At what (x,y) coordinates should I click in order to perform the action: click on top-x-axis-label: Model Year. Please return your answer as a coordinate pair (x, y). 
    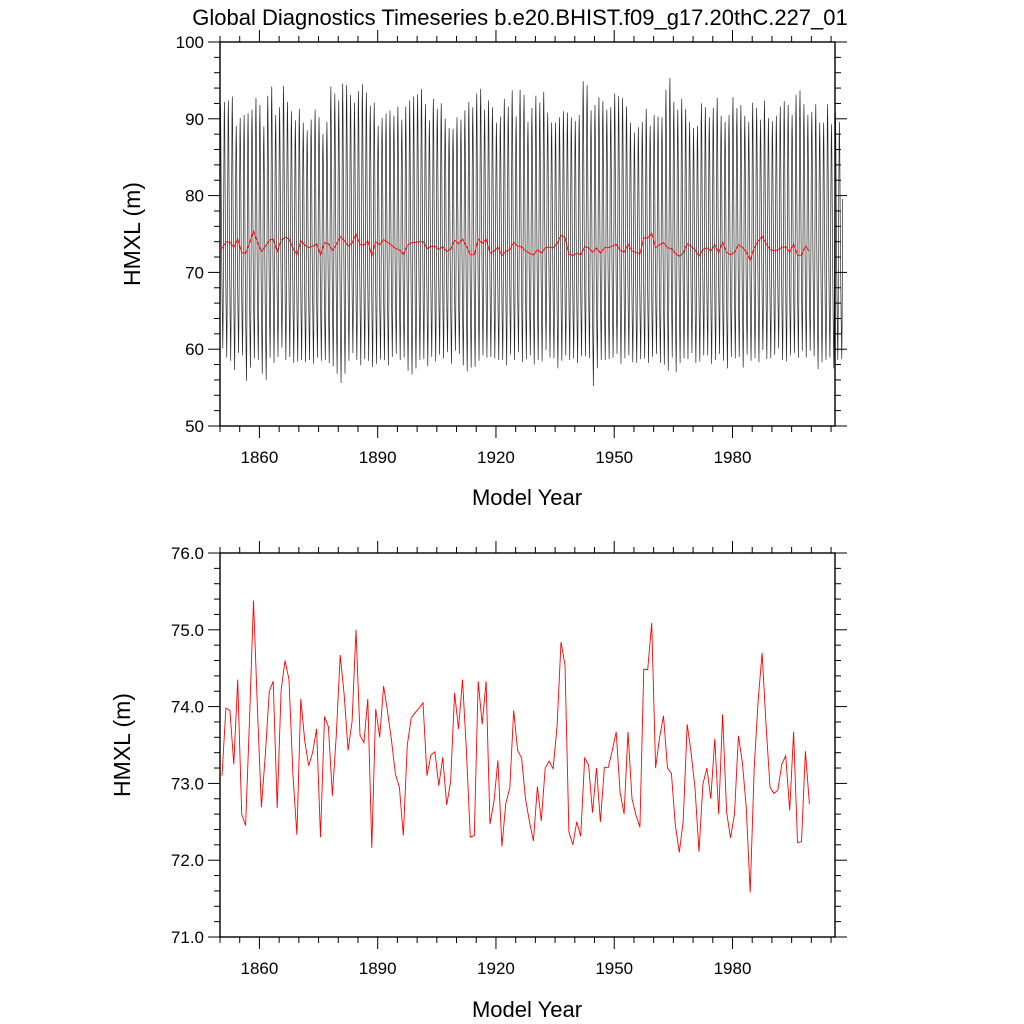
    Looking at the image, I should click on (527, 497).